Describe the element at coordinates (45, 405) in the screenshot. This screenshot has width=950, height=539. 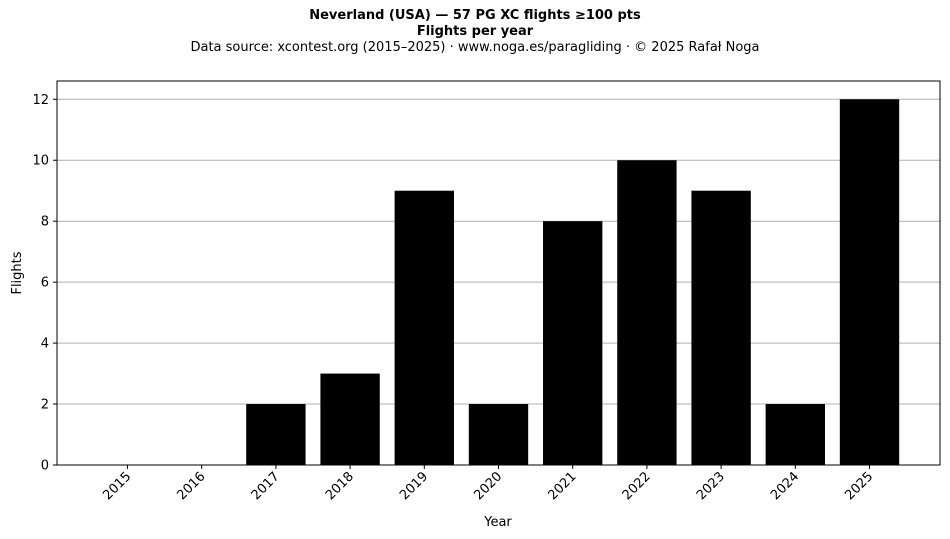
I see `y-tick-label: 2` at that location.